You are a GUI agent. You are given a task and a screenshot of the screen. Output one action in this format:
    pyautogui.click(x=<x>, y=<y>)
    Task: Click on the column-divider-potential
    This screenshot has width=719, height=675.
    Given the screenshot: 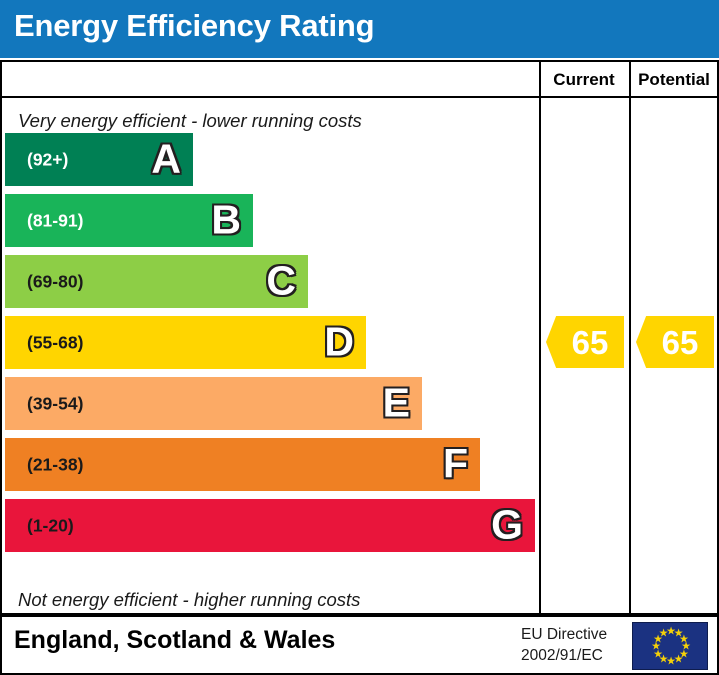 What is the action you would take?
    pyautogui.click(x=630, y=337)
    